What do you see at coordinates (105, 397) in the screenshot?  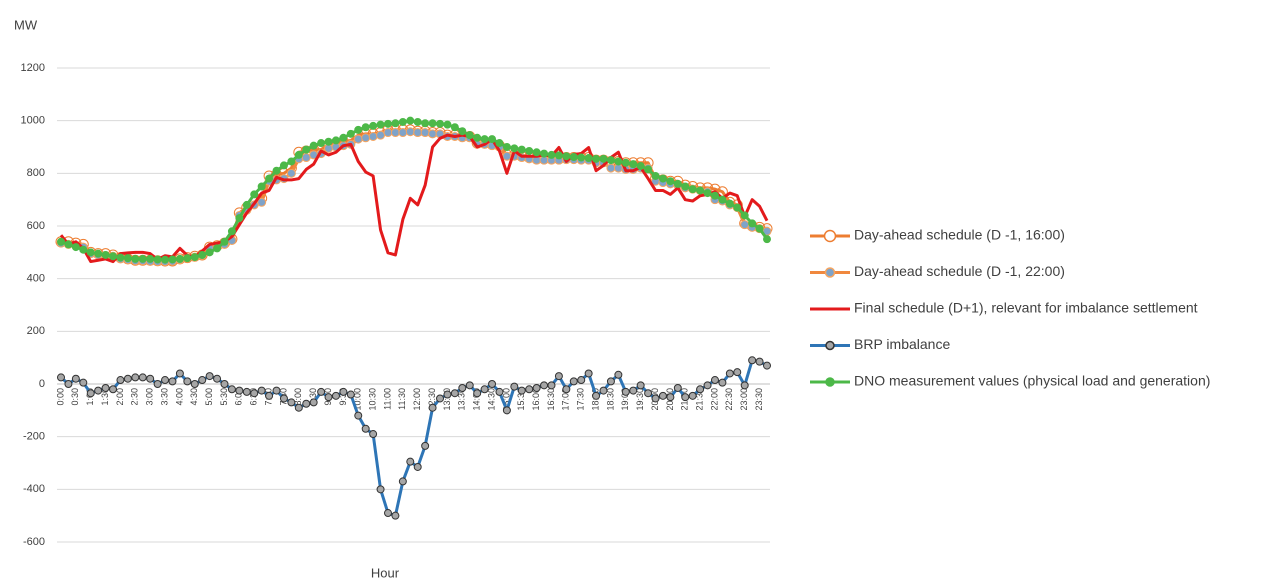 I see `x-tick-label: 1:30` at bounding box center [105, 397].